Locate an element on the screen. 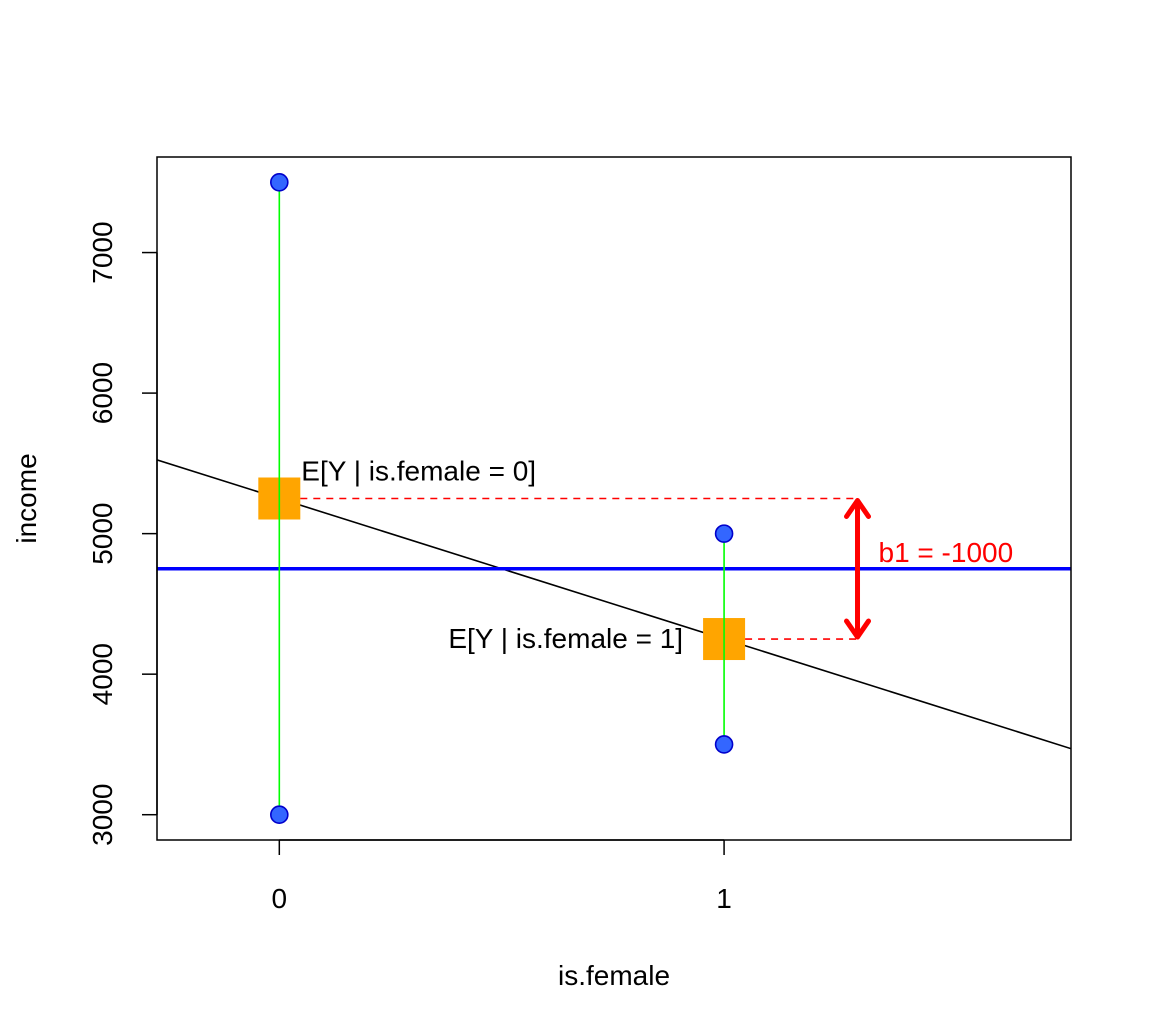 This screenshot has height=1036, width=1152. b1-label: b1 = -1000 is located at coordinates (946, 552).